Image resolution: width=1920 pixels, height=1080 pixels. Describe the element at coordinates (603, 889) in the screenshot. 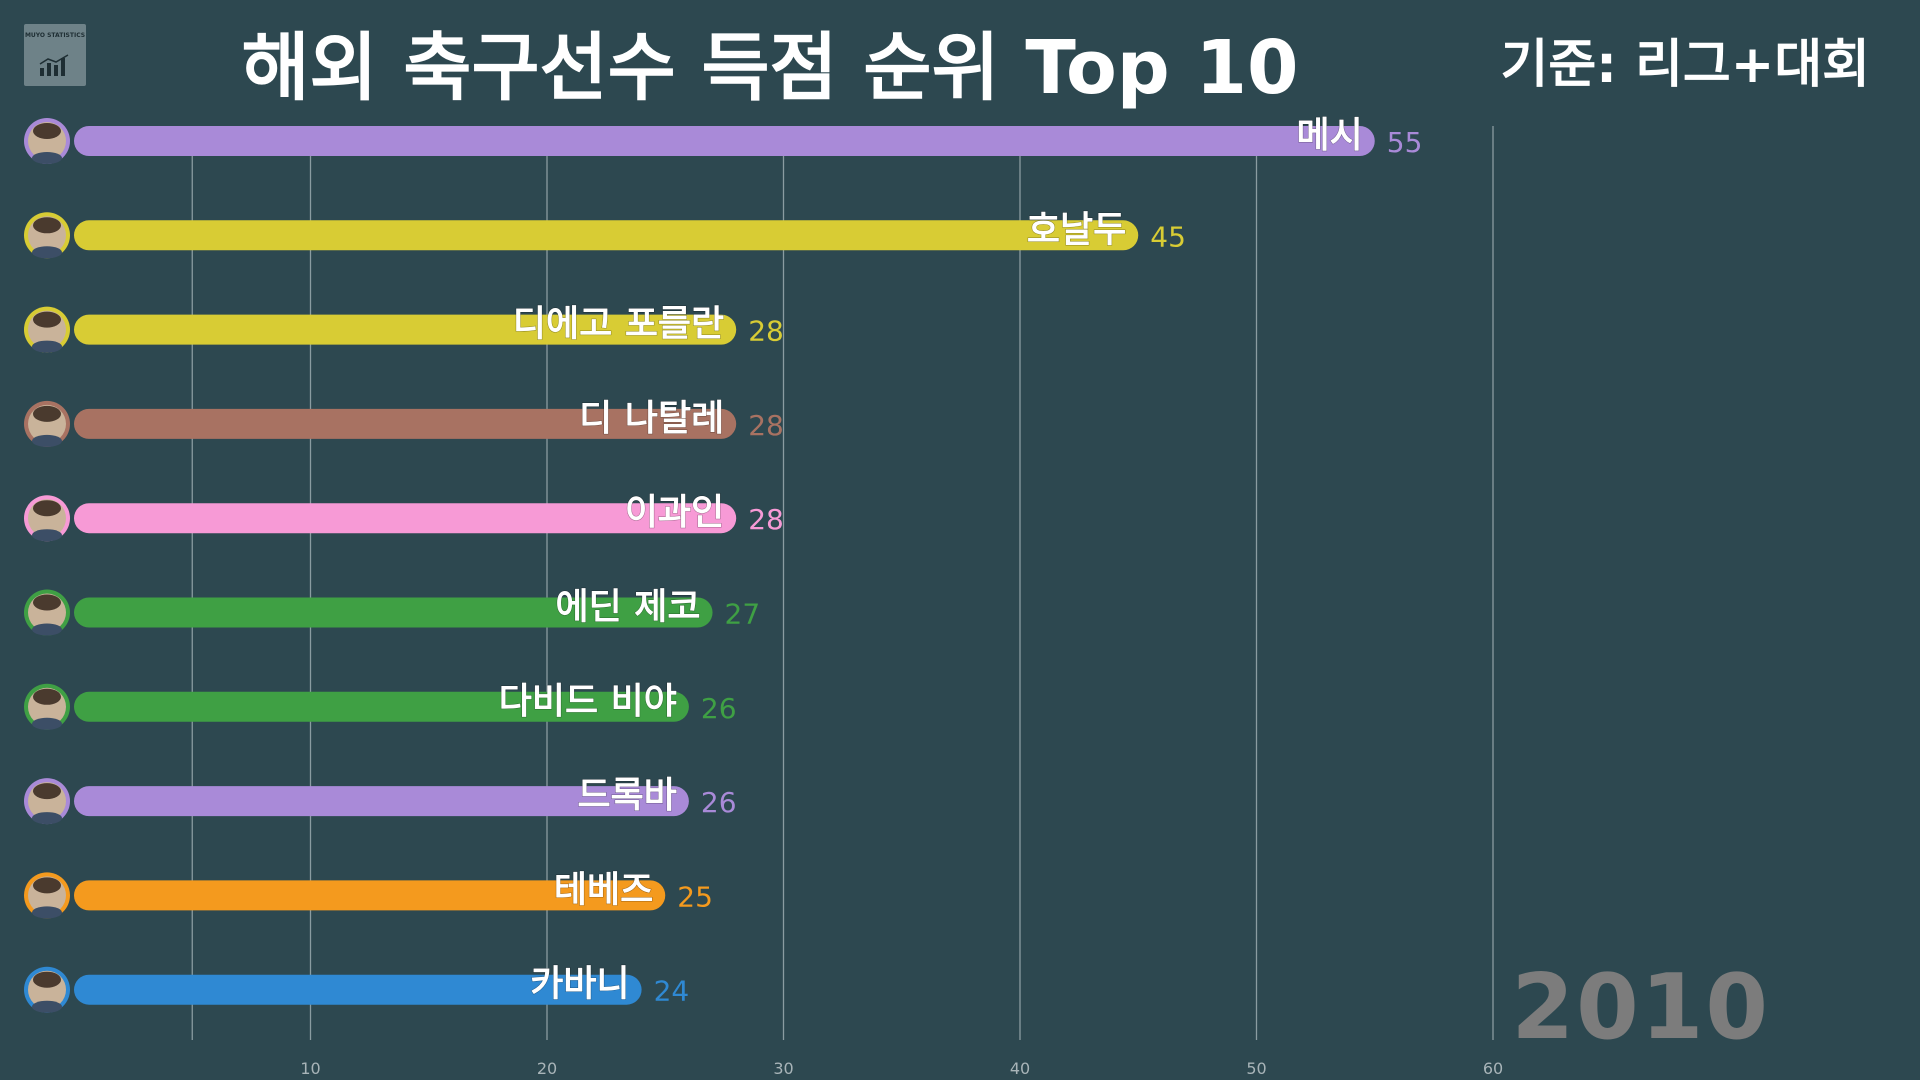

I see `bar-name-label: 테베즈` at that location.